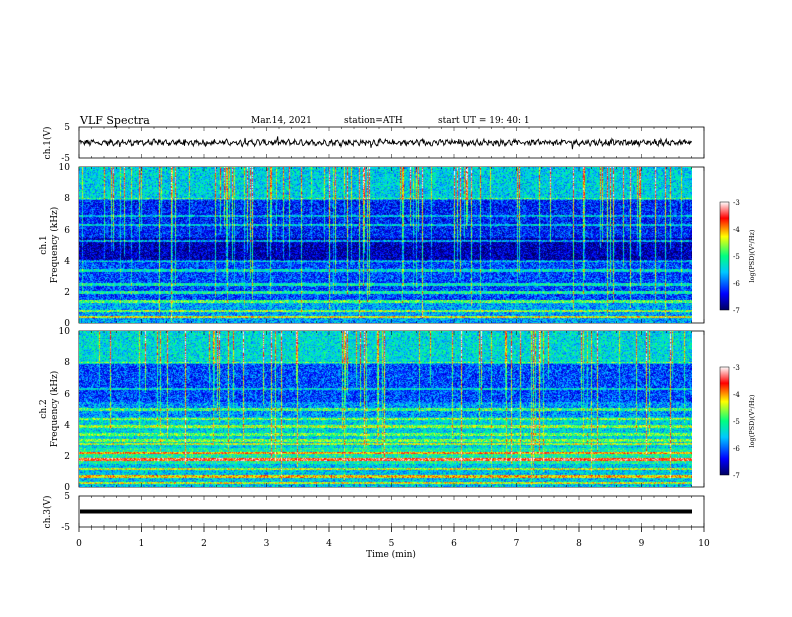  What do you see at coordinates (736, 476) in the screenshot?
I see `ch2-cb-tick-m7: -7` at bounding box center [736, 476].